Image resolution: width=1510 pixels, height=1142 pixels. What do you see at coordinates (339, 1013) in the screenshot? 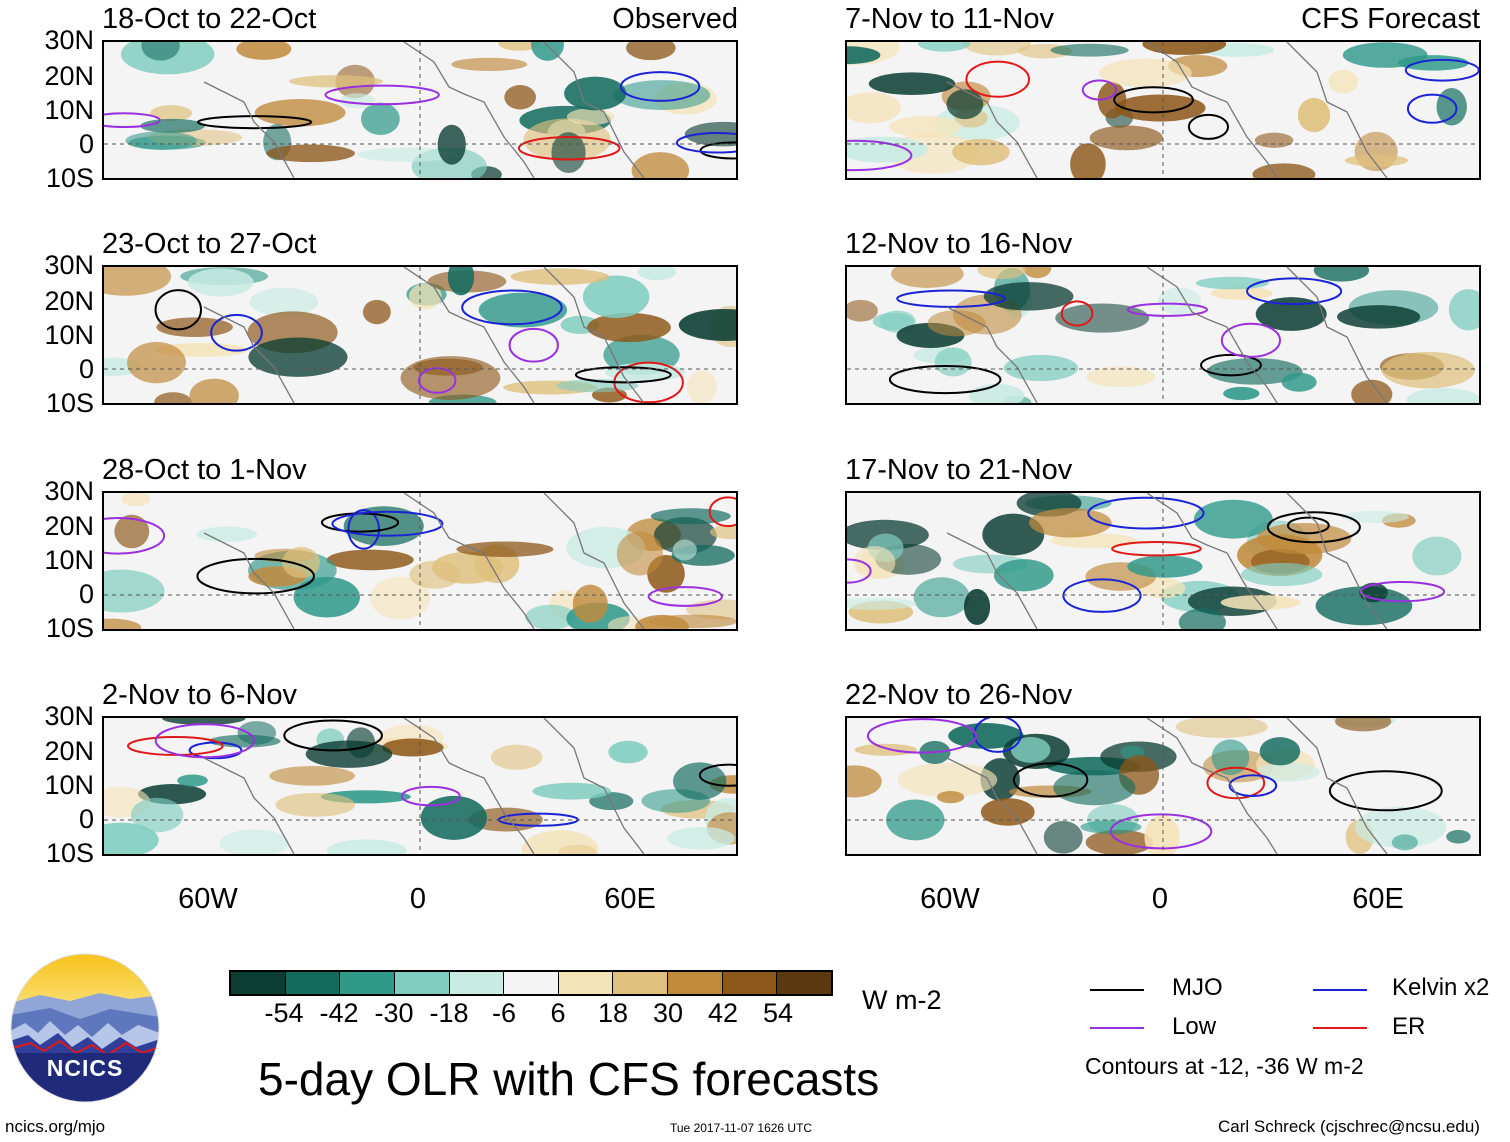
I see `colorbar-label: -42` at bounding box center [339, 1013].